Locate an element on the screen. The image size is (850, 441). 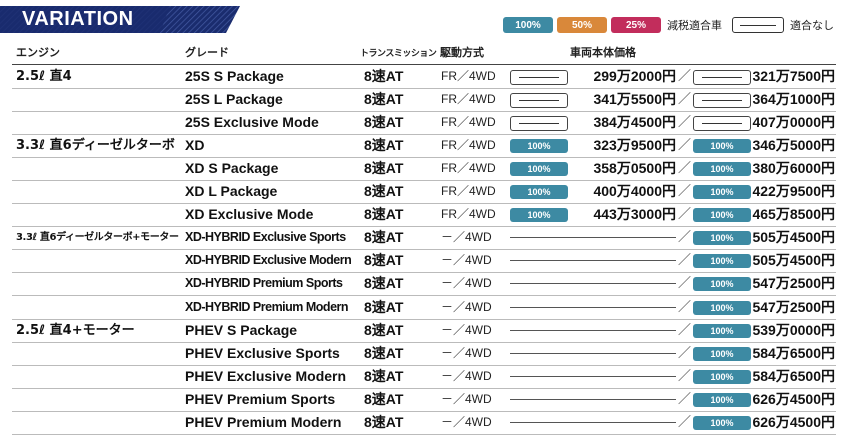
grade-name: XD-HYBRID Exclusive Modern is located at coordinates (268, 260).